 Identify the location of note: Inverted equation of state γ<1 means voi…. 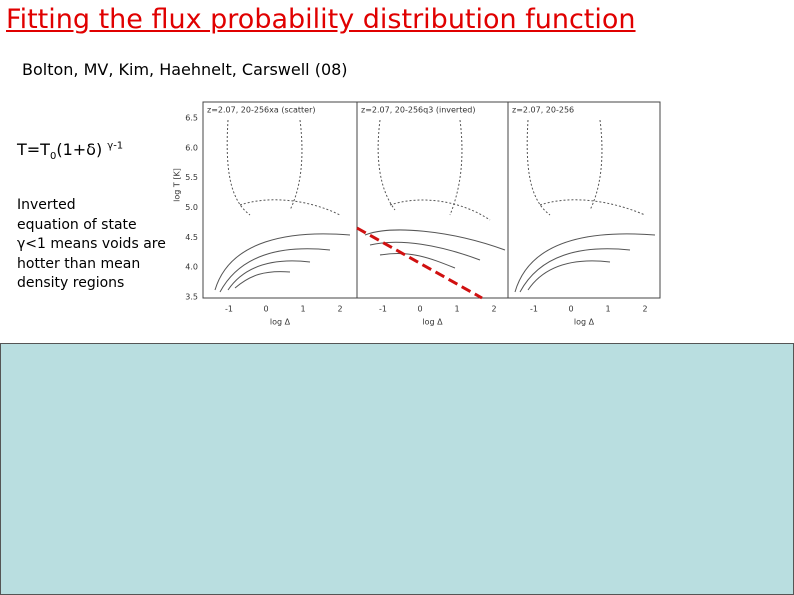
(91, 245).